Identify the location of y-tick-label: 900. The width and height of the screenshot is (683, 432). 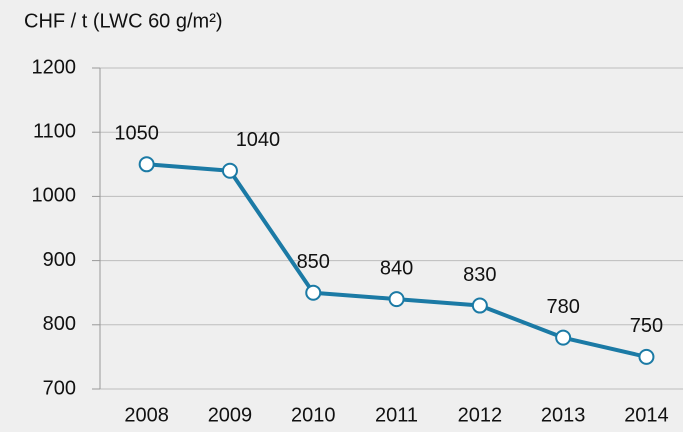
(59, 260).